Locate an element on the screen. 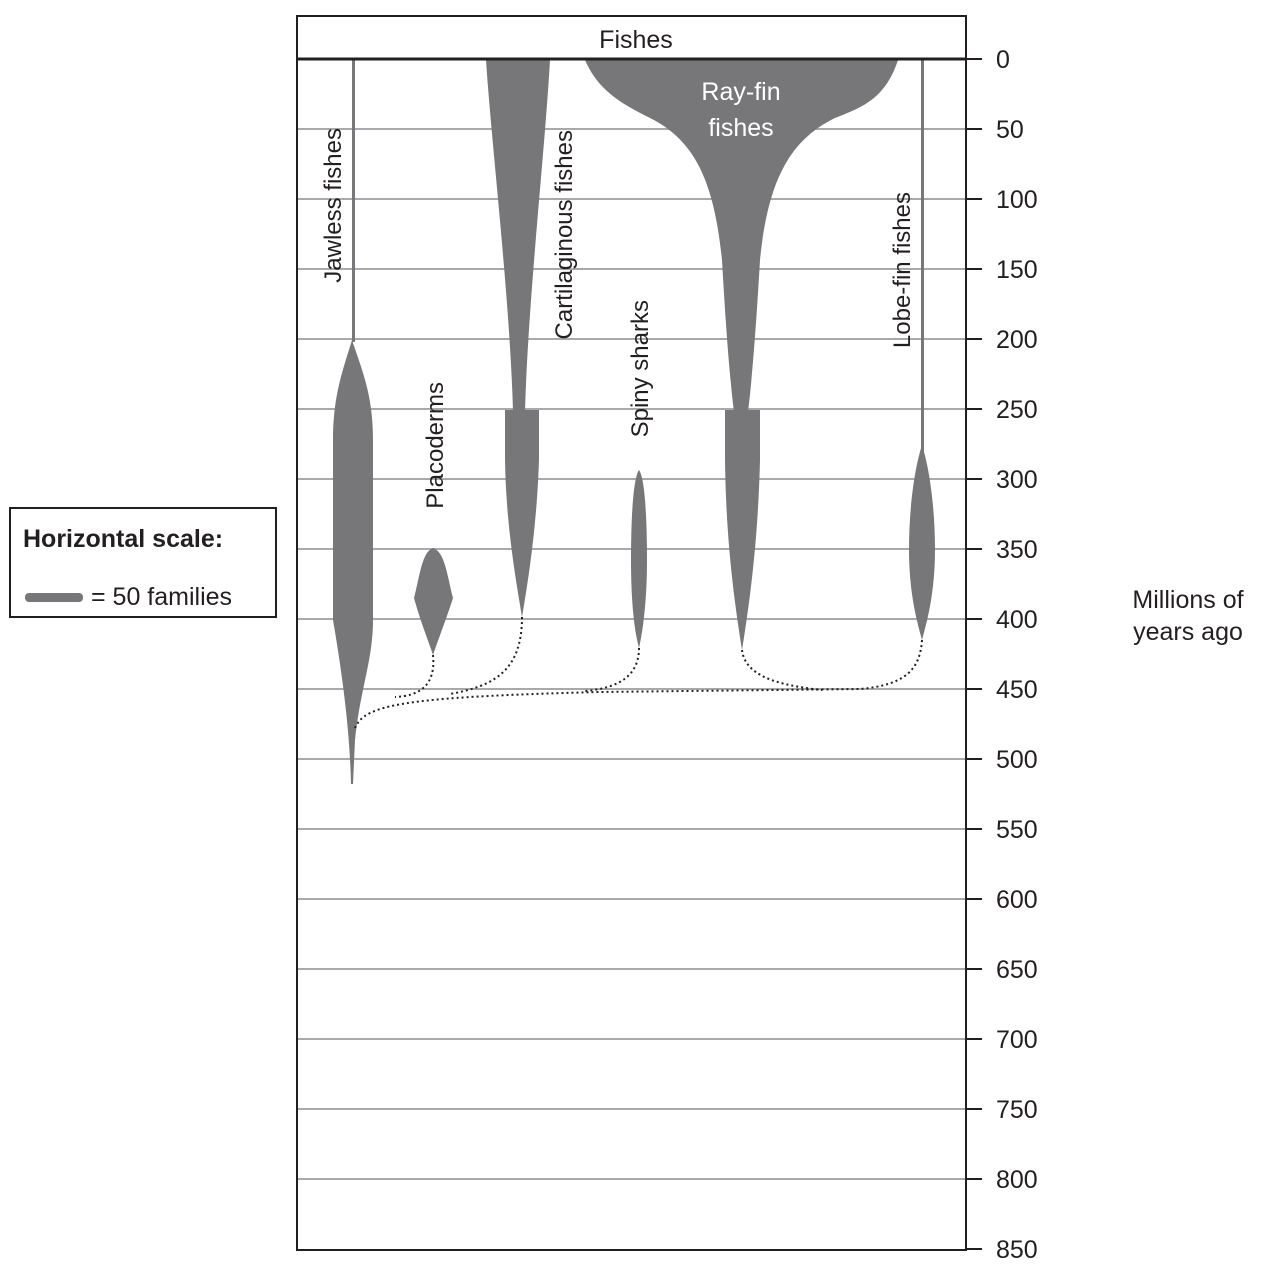  tick-label: 800 is located at coordinates (1017, 1180).